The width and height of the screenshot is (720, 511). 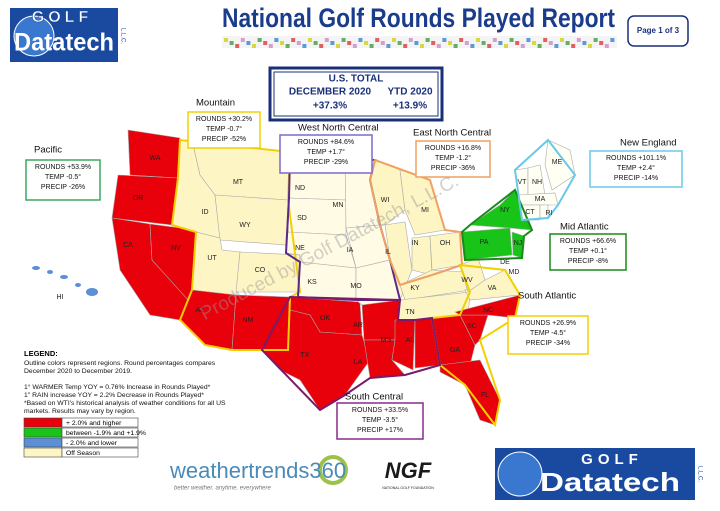 I want to click on us-total-inner, so click(x=356, y=94).